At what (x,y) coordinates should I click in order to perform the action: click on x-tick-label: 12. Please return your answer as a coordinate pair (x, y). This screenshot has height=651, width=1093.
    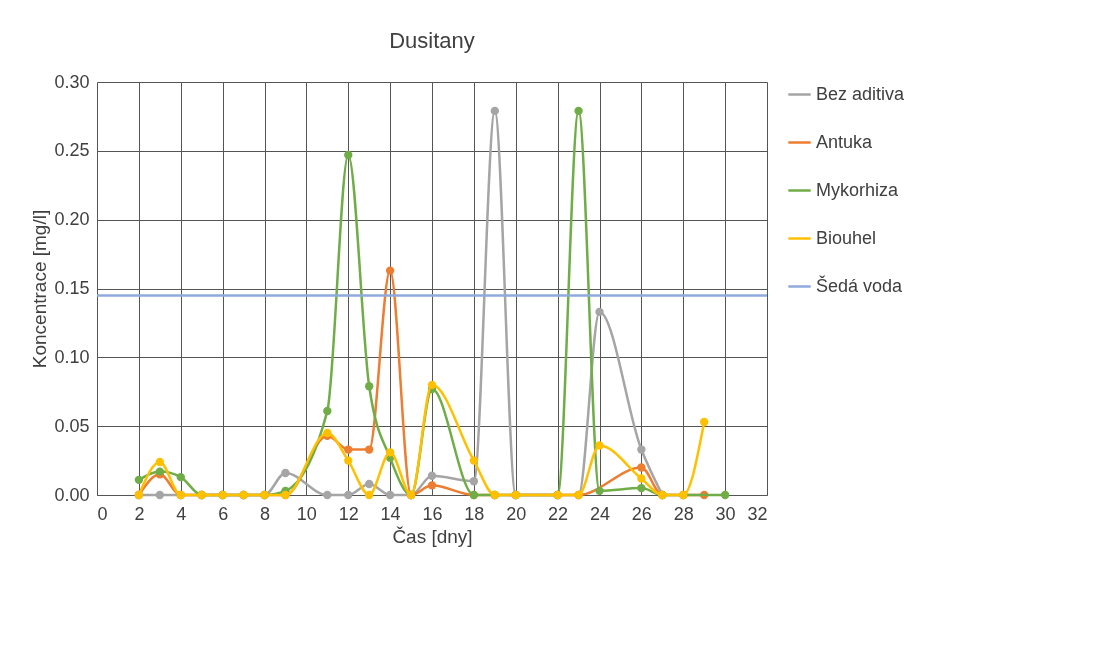
    Looking at the image, I should click on (348, 513).